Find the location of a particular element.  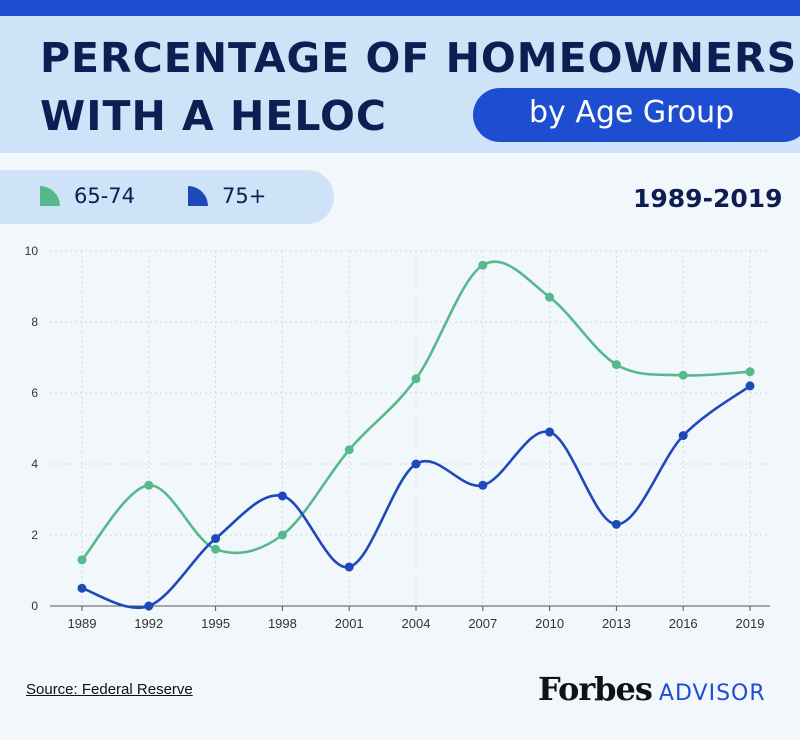

y-tick-label: 6 is located at coordinates (34, 393).